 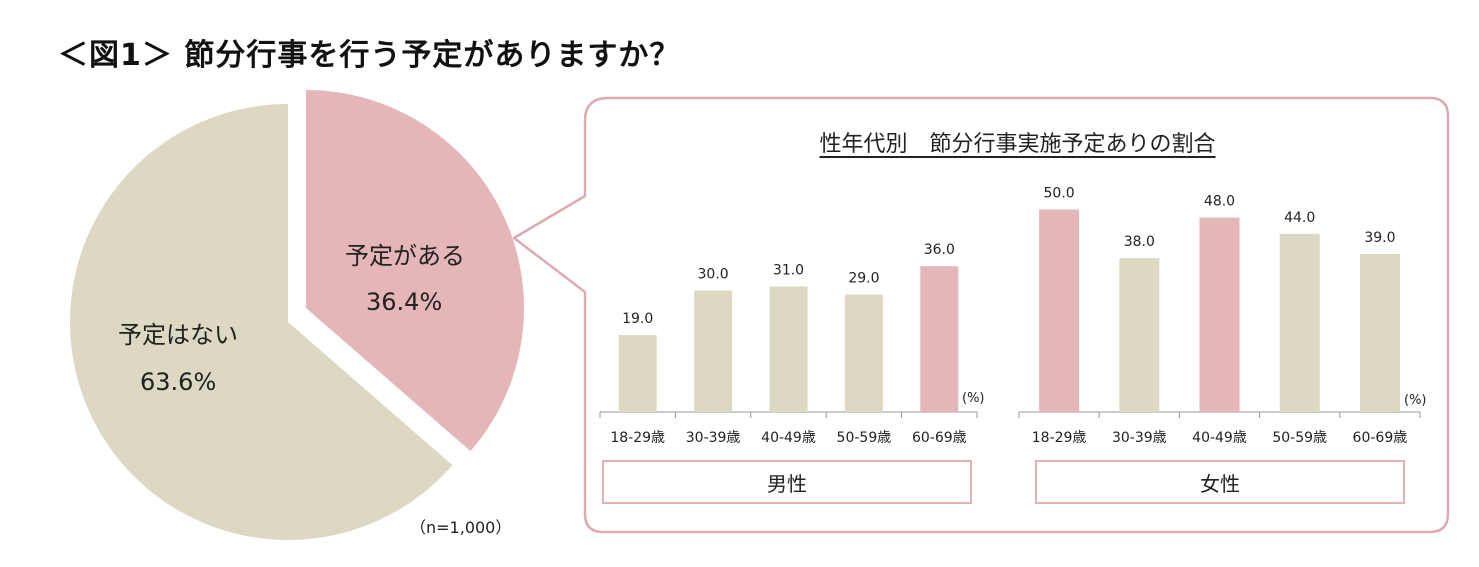 What do you see at coordinates (1299, 218) in the screenshot?
I see `data-label-female-3: 44.0` at bounding box center [1299, 218].